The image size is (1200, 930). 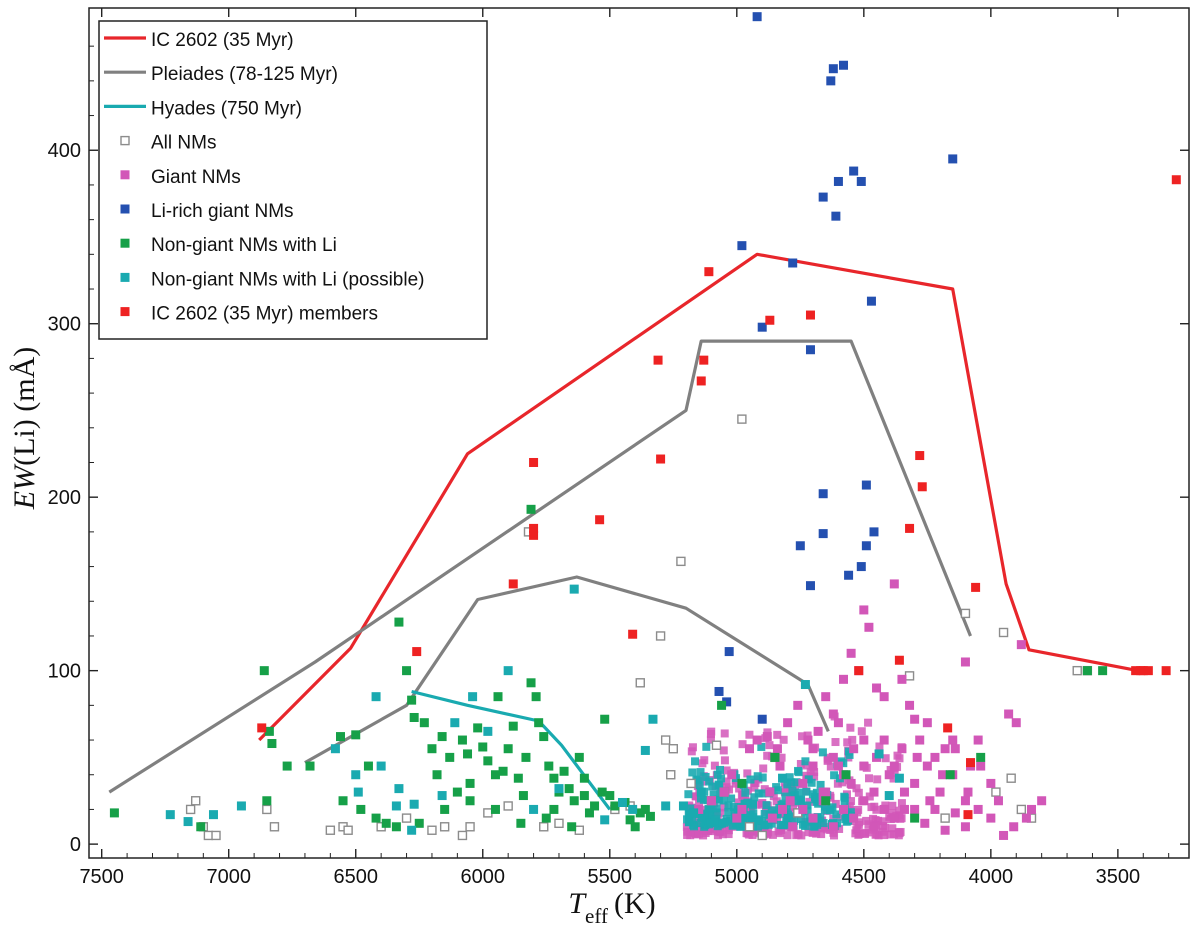 I want to click on y-tick-label: 100, so click(x=64, y=672).